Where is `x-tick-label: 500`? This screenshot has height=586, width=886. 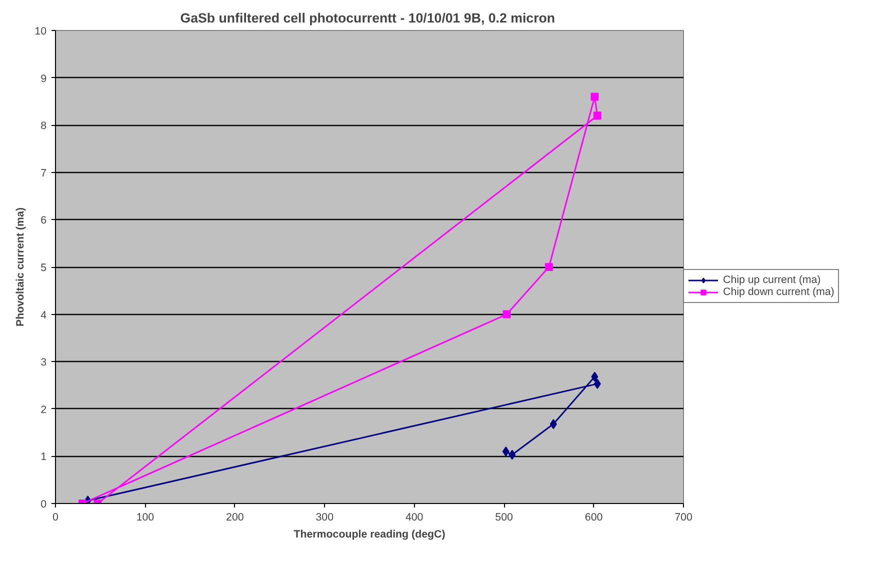 x-tick-label: 500 is located at coordinates (504, 518).